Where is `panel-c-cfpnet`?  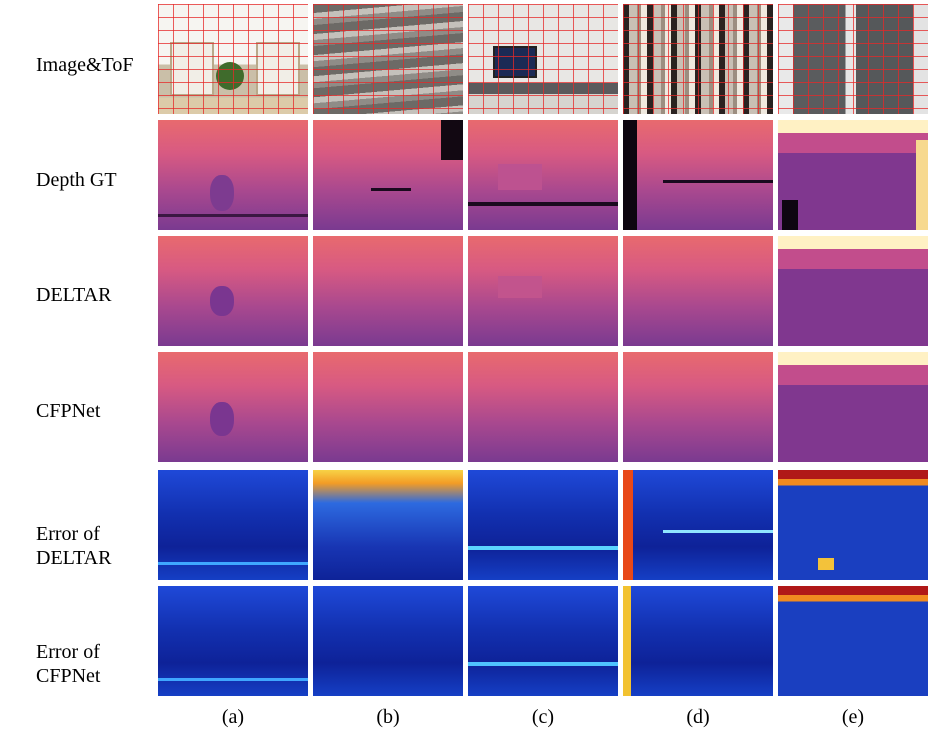
panel-c-cfpnet is located at coordinates (543, 407).